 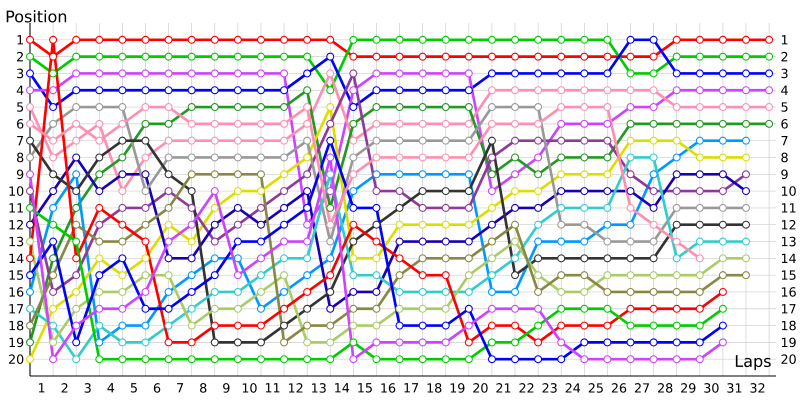 I want to click on x-tick-label: 3, so click(x=87, y=388).